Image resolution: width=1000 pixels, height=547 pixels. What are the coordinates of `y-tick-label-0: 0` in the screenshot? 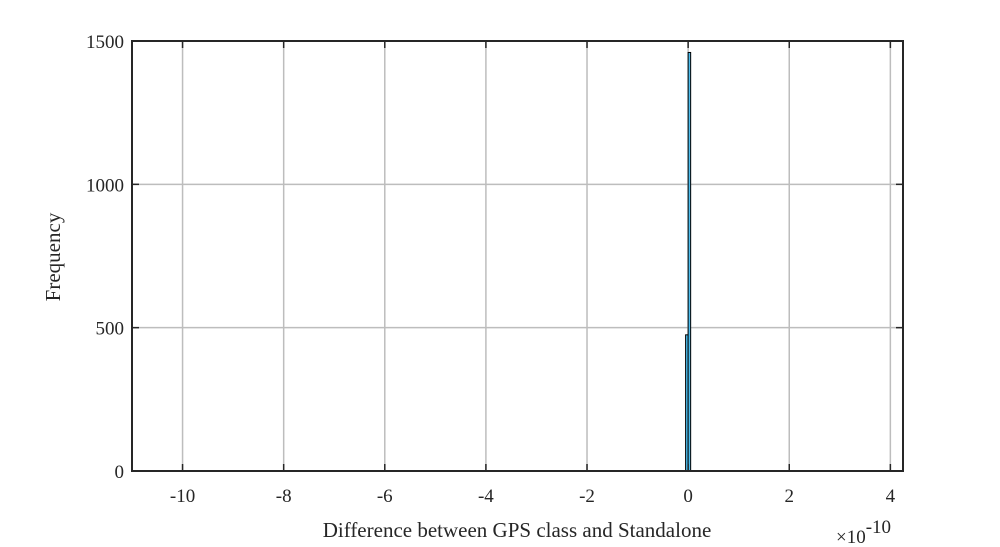 It's located at (120, 472).